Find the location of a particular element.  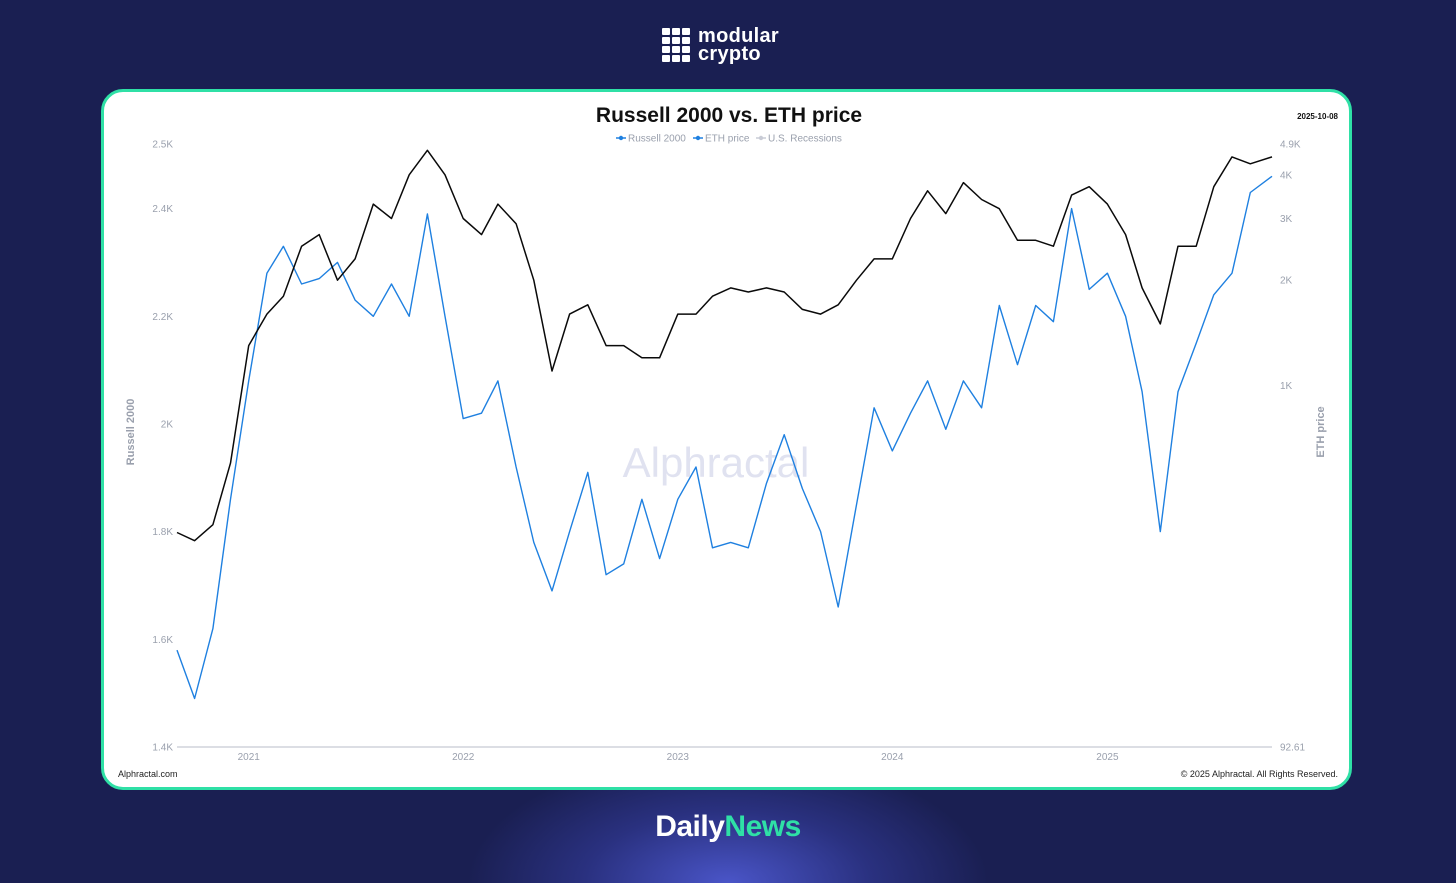

y-right-tick-label: 2K is located at coordinates (1286, 281).